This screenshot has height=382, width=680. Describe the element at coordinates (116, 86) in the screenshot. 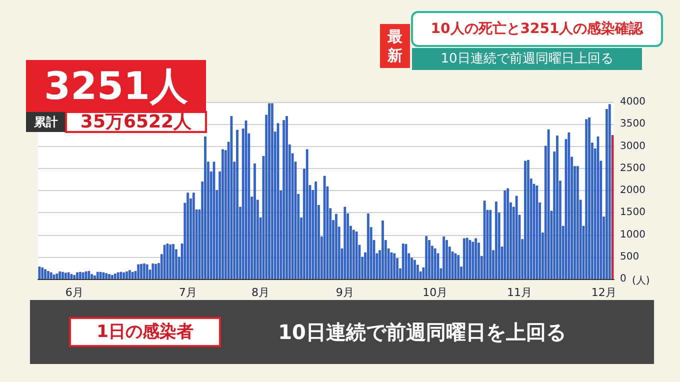

I see `annotation: 3251人` at that location.